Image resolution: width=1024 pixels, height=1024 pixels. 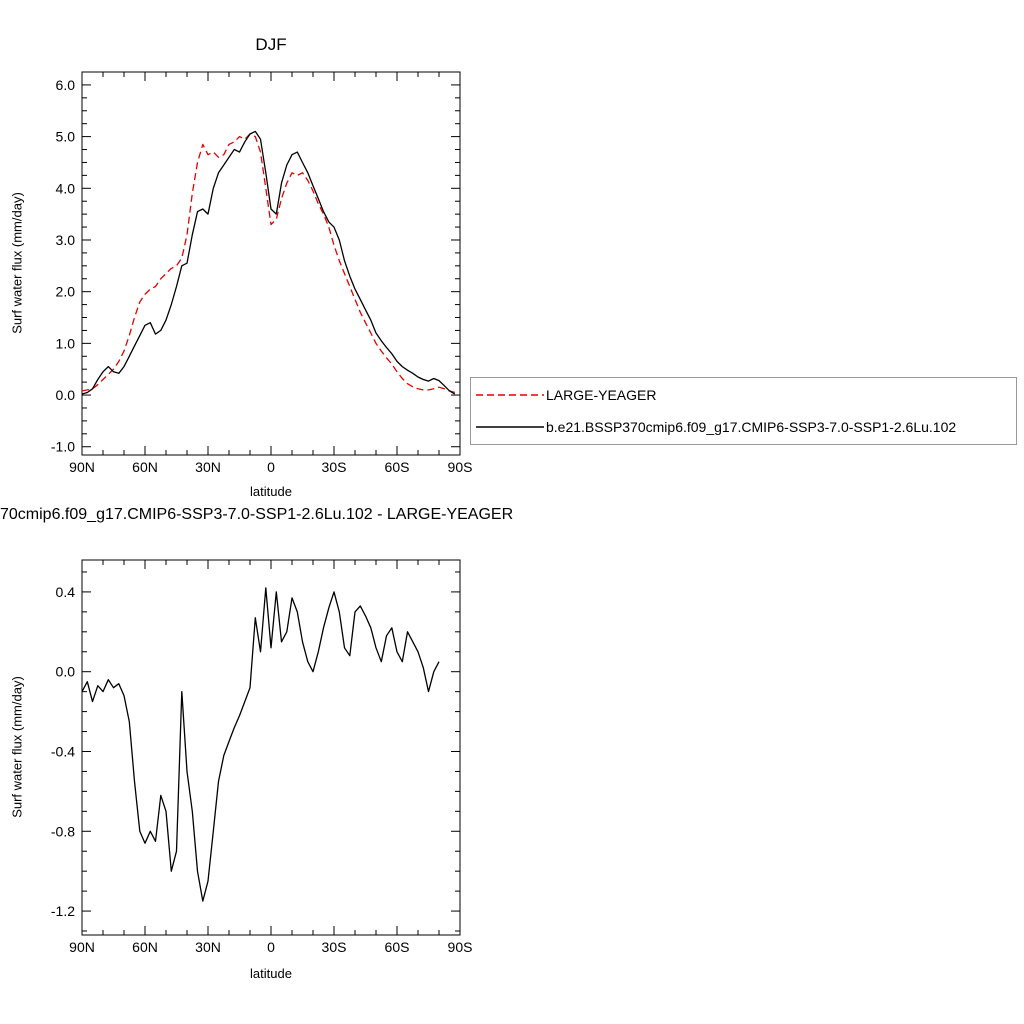 I want to click on y-tick-label: 1.0, so click(x=66, y=343).